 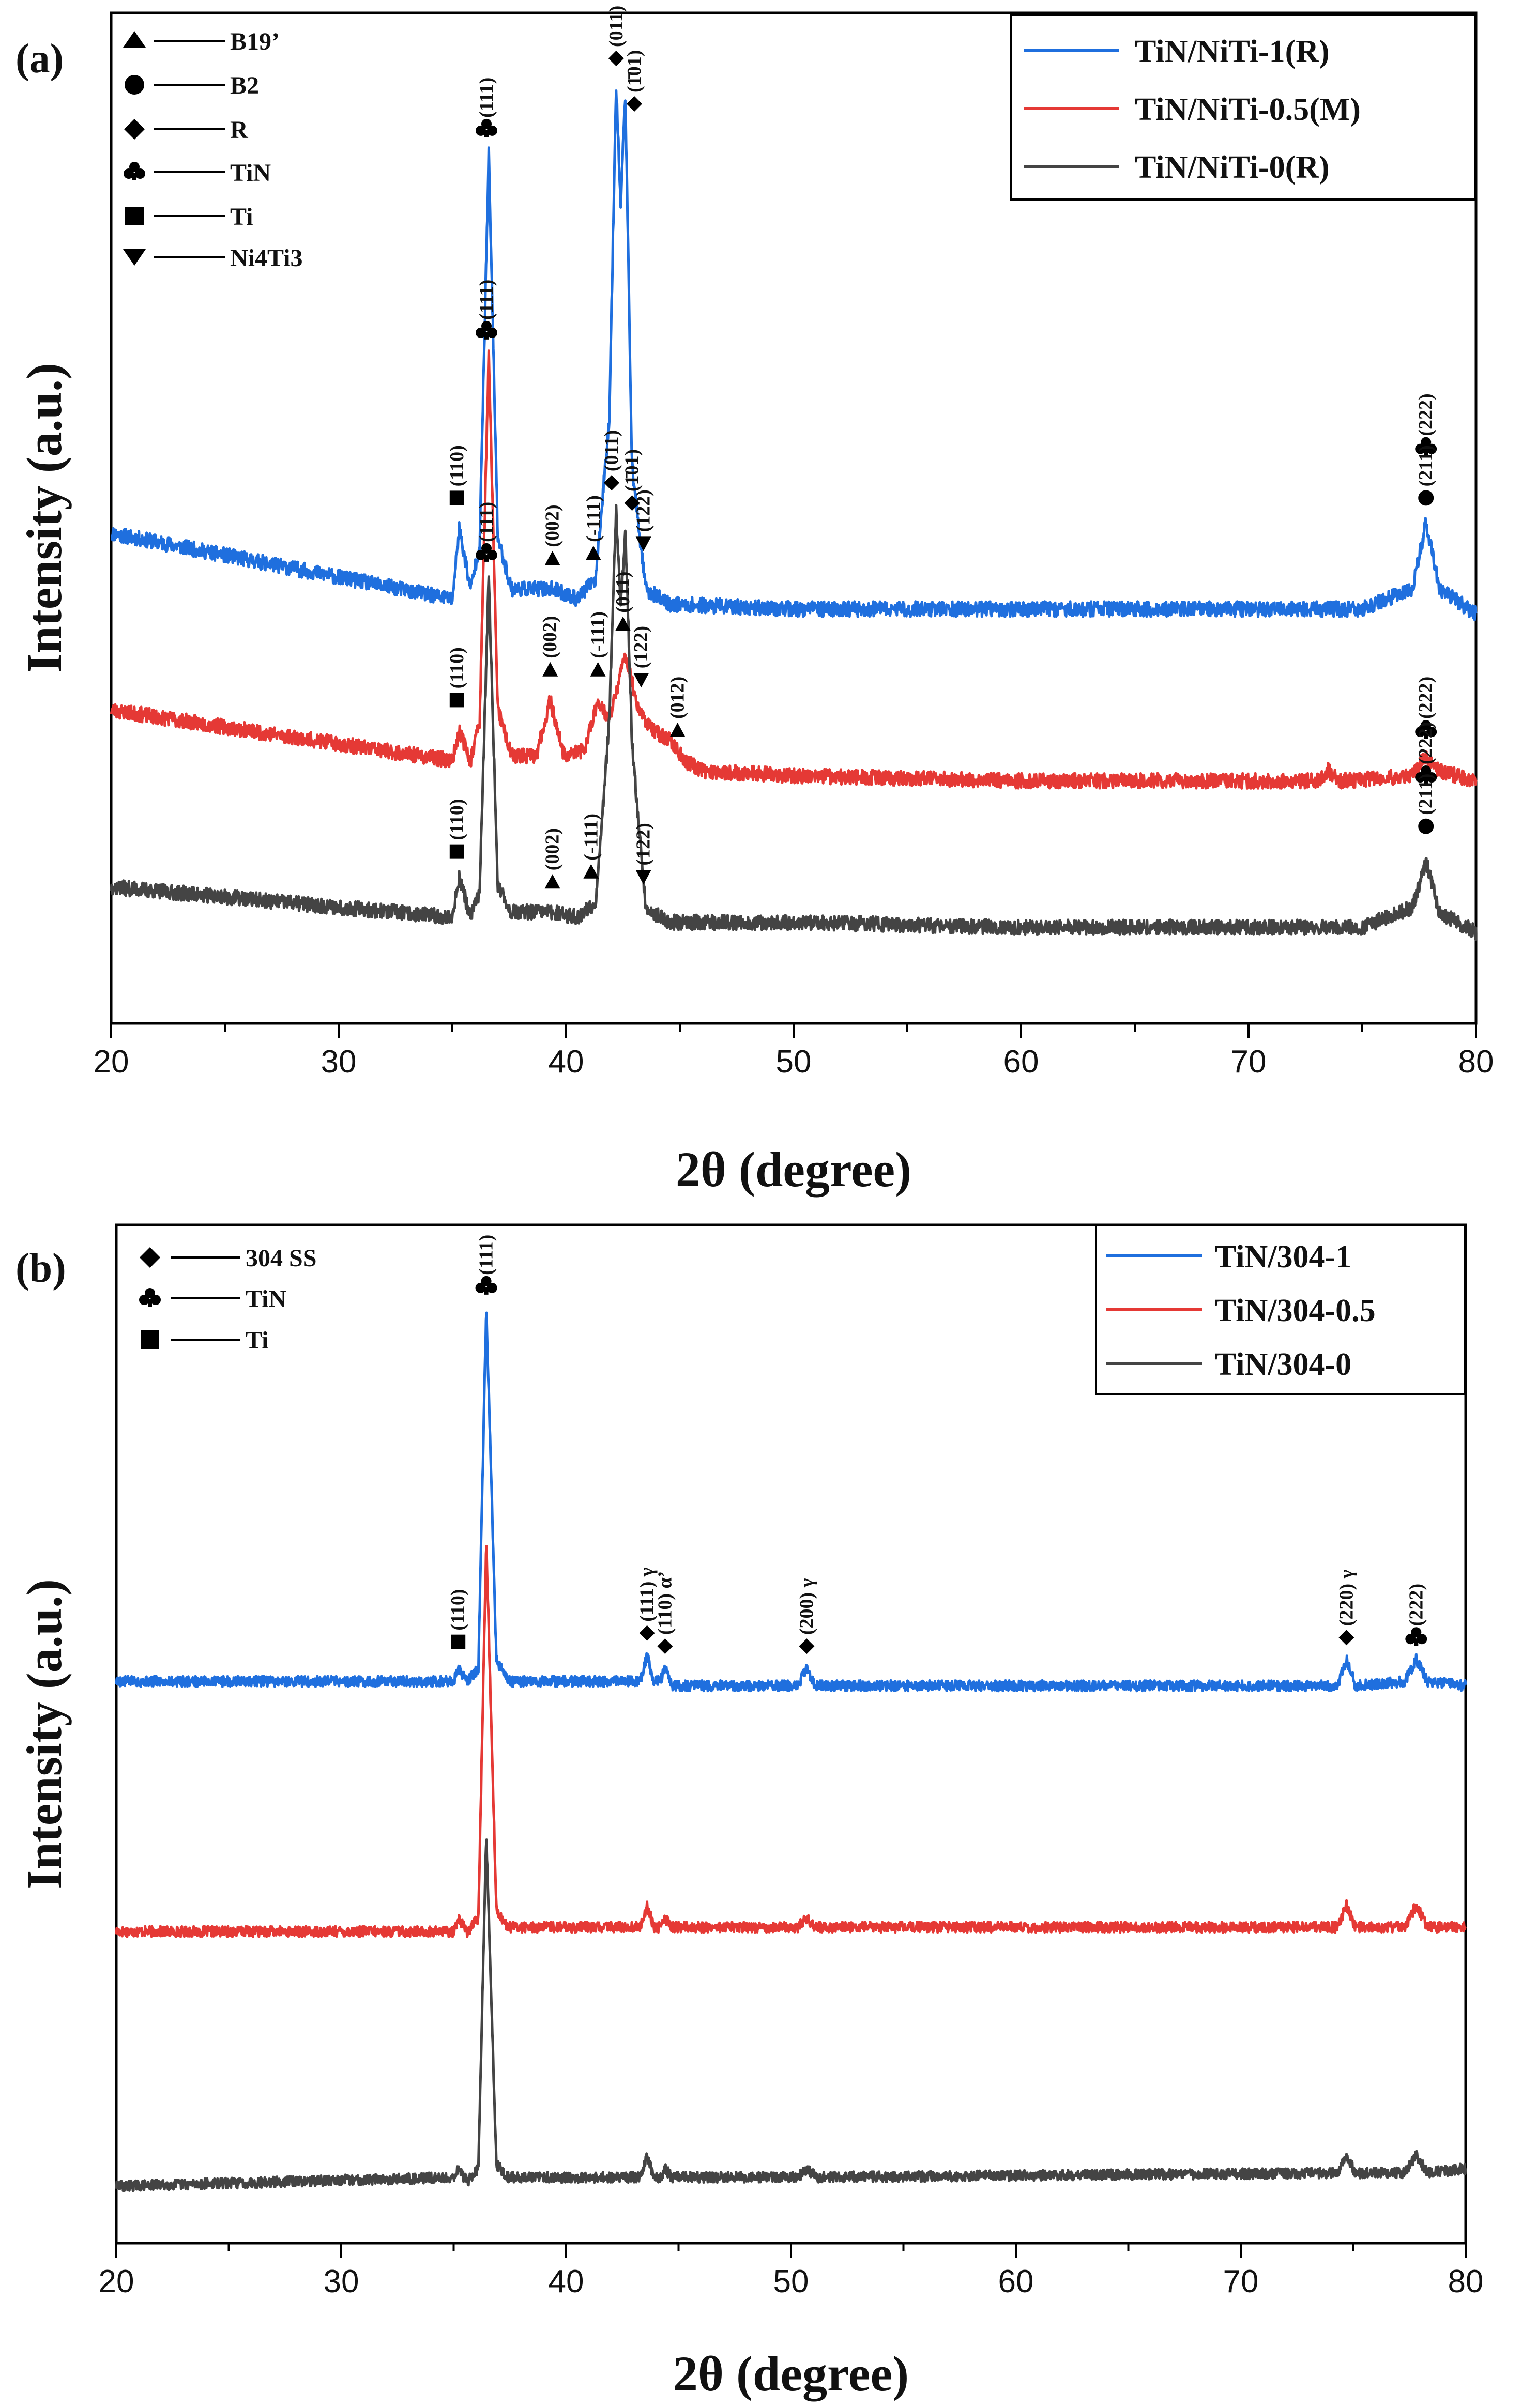 What do you see at coordinates (1233, 167) in the screenshot?
I see `legend-label: TiN/NiTi-0(R)` at bounding box center [1233, 167].